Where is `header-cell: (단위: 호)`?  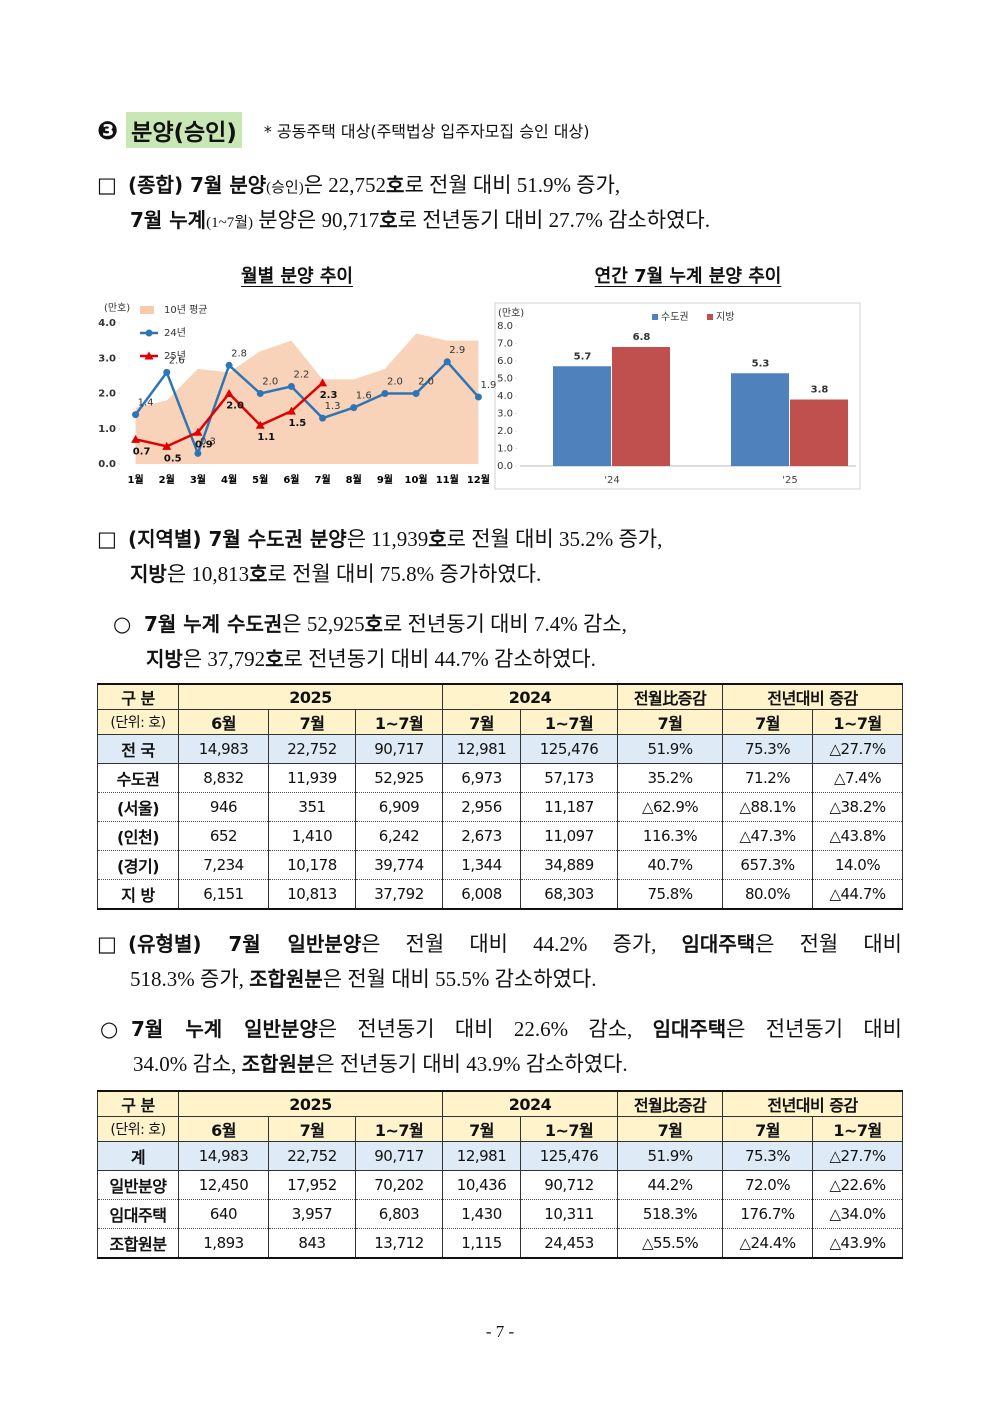 header-cell: (단위: 호) is located at coordinates (138, 722).